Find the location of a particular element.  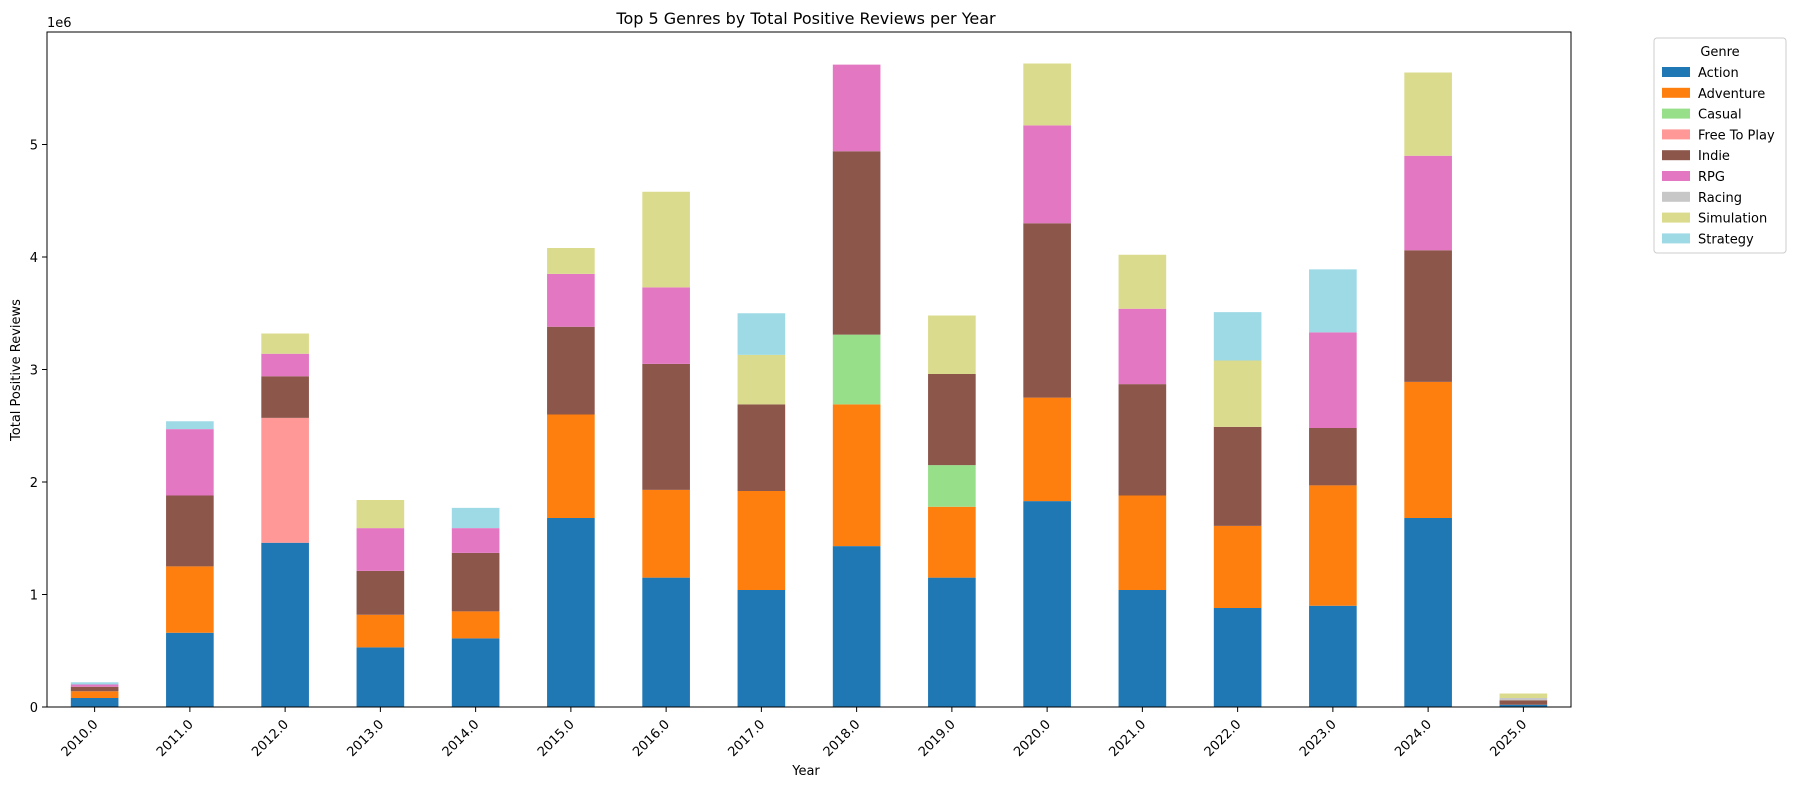

y-axis-scale-label: 1e6 is located at coordinates (59, 23).